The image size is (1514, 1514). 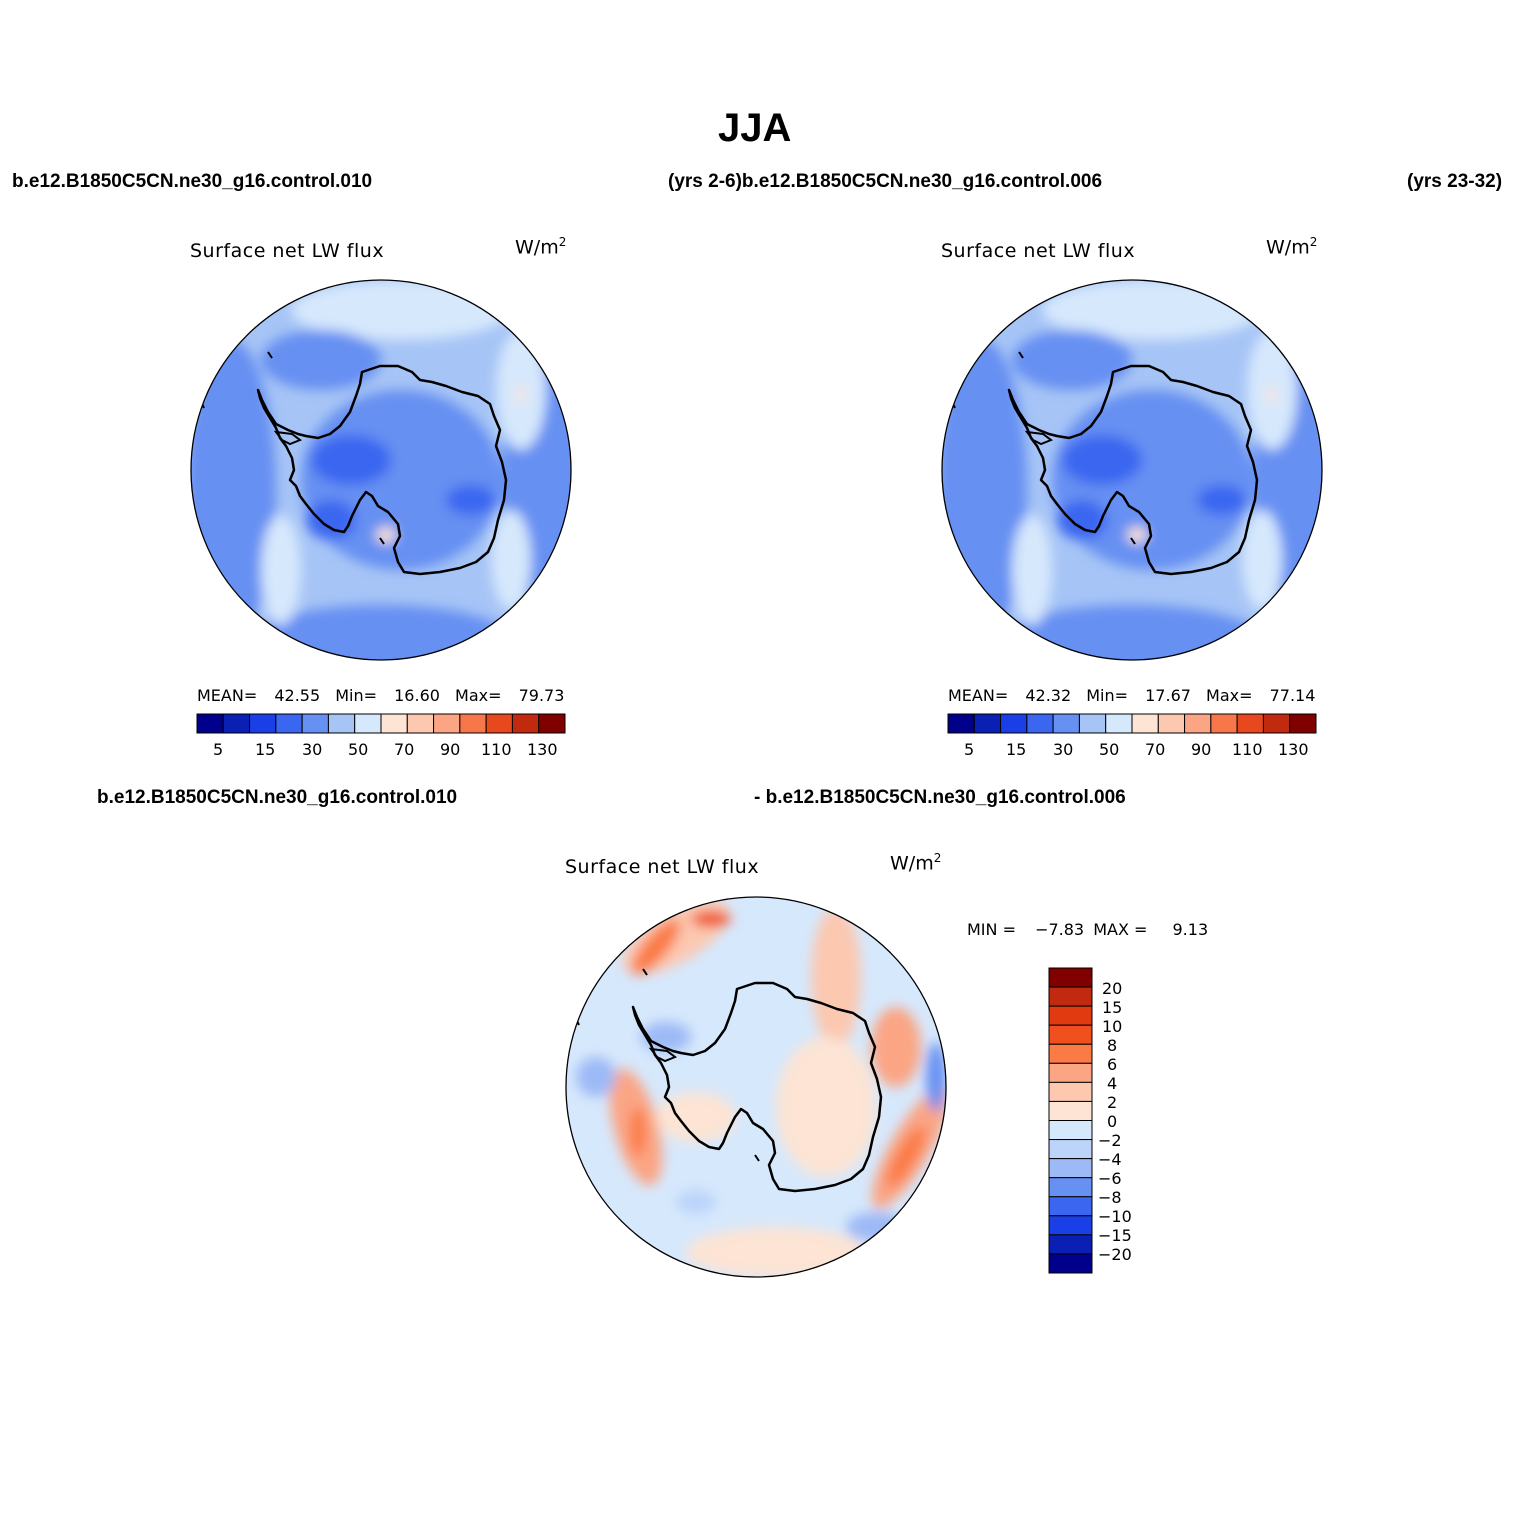 I want to click on colorbar1-label: 110, so click(x=496, y=749).